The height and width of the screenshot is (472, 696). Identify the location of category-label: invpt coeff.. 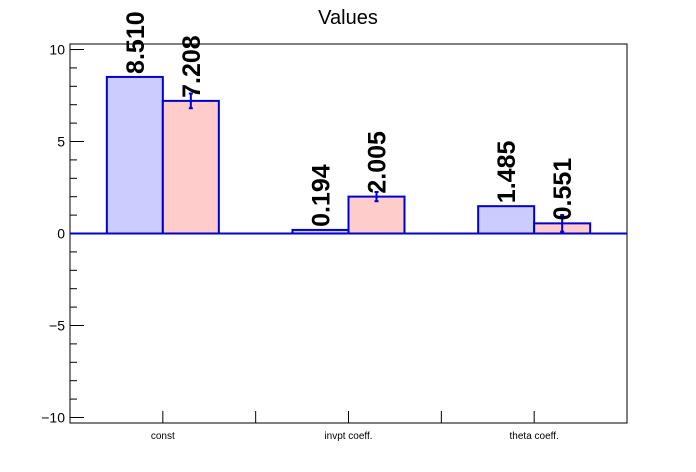
(348, 436).